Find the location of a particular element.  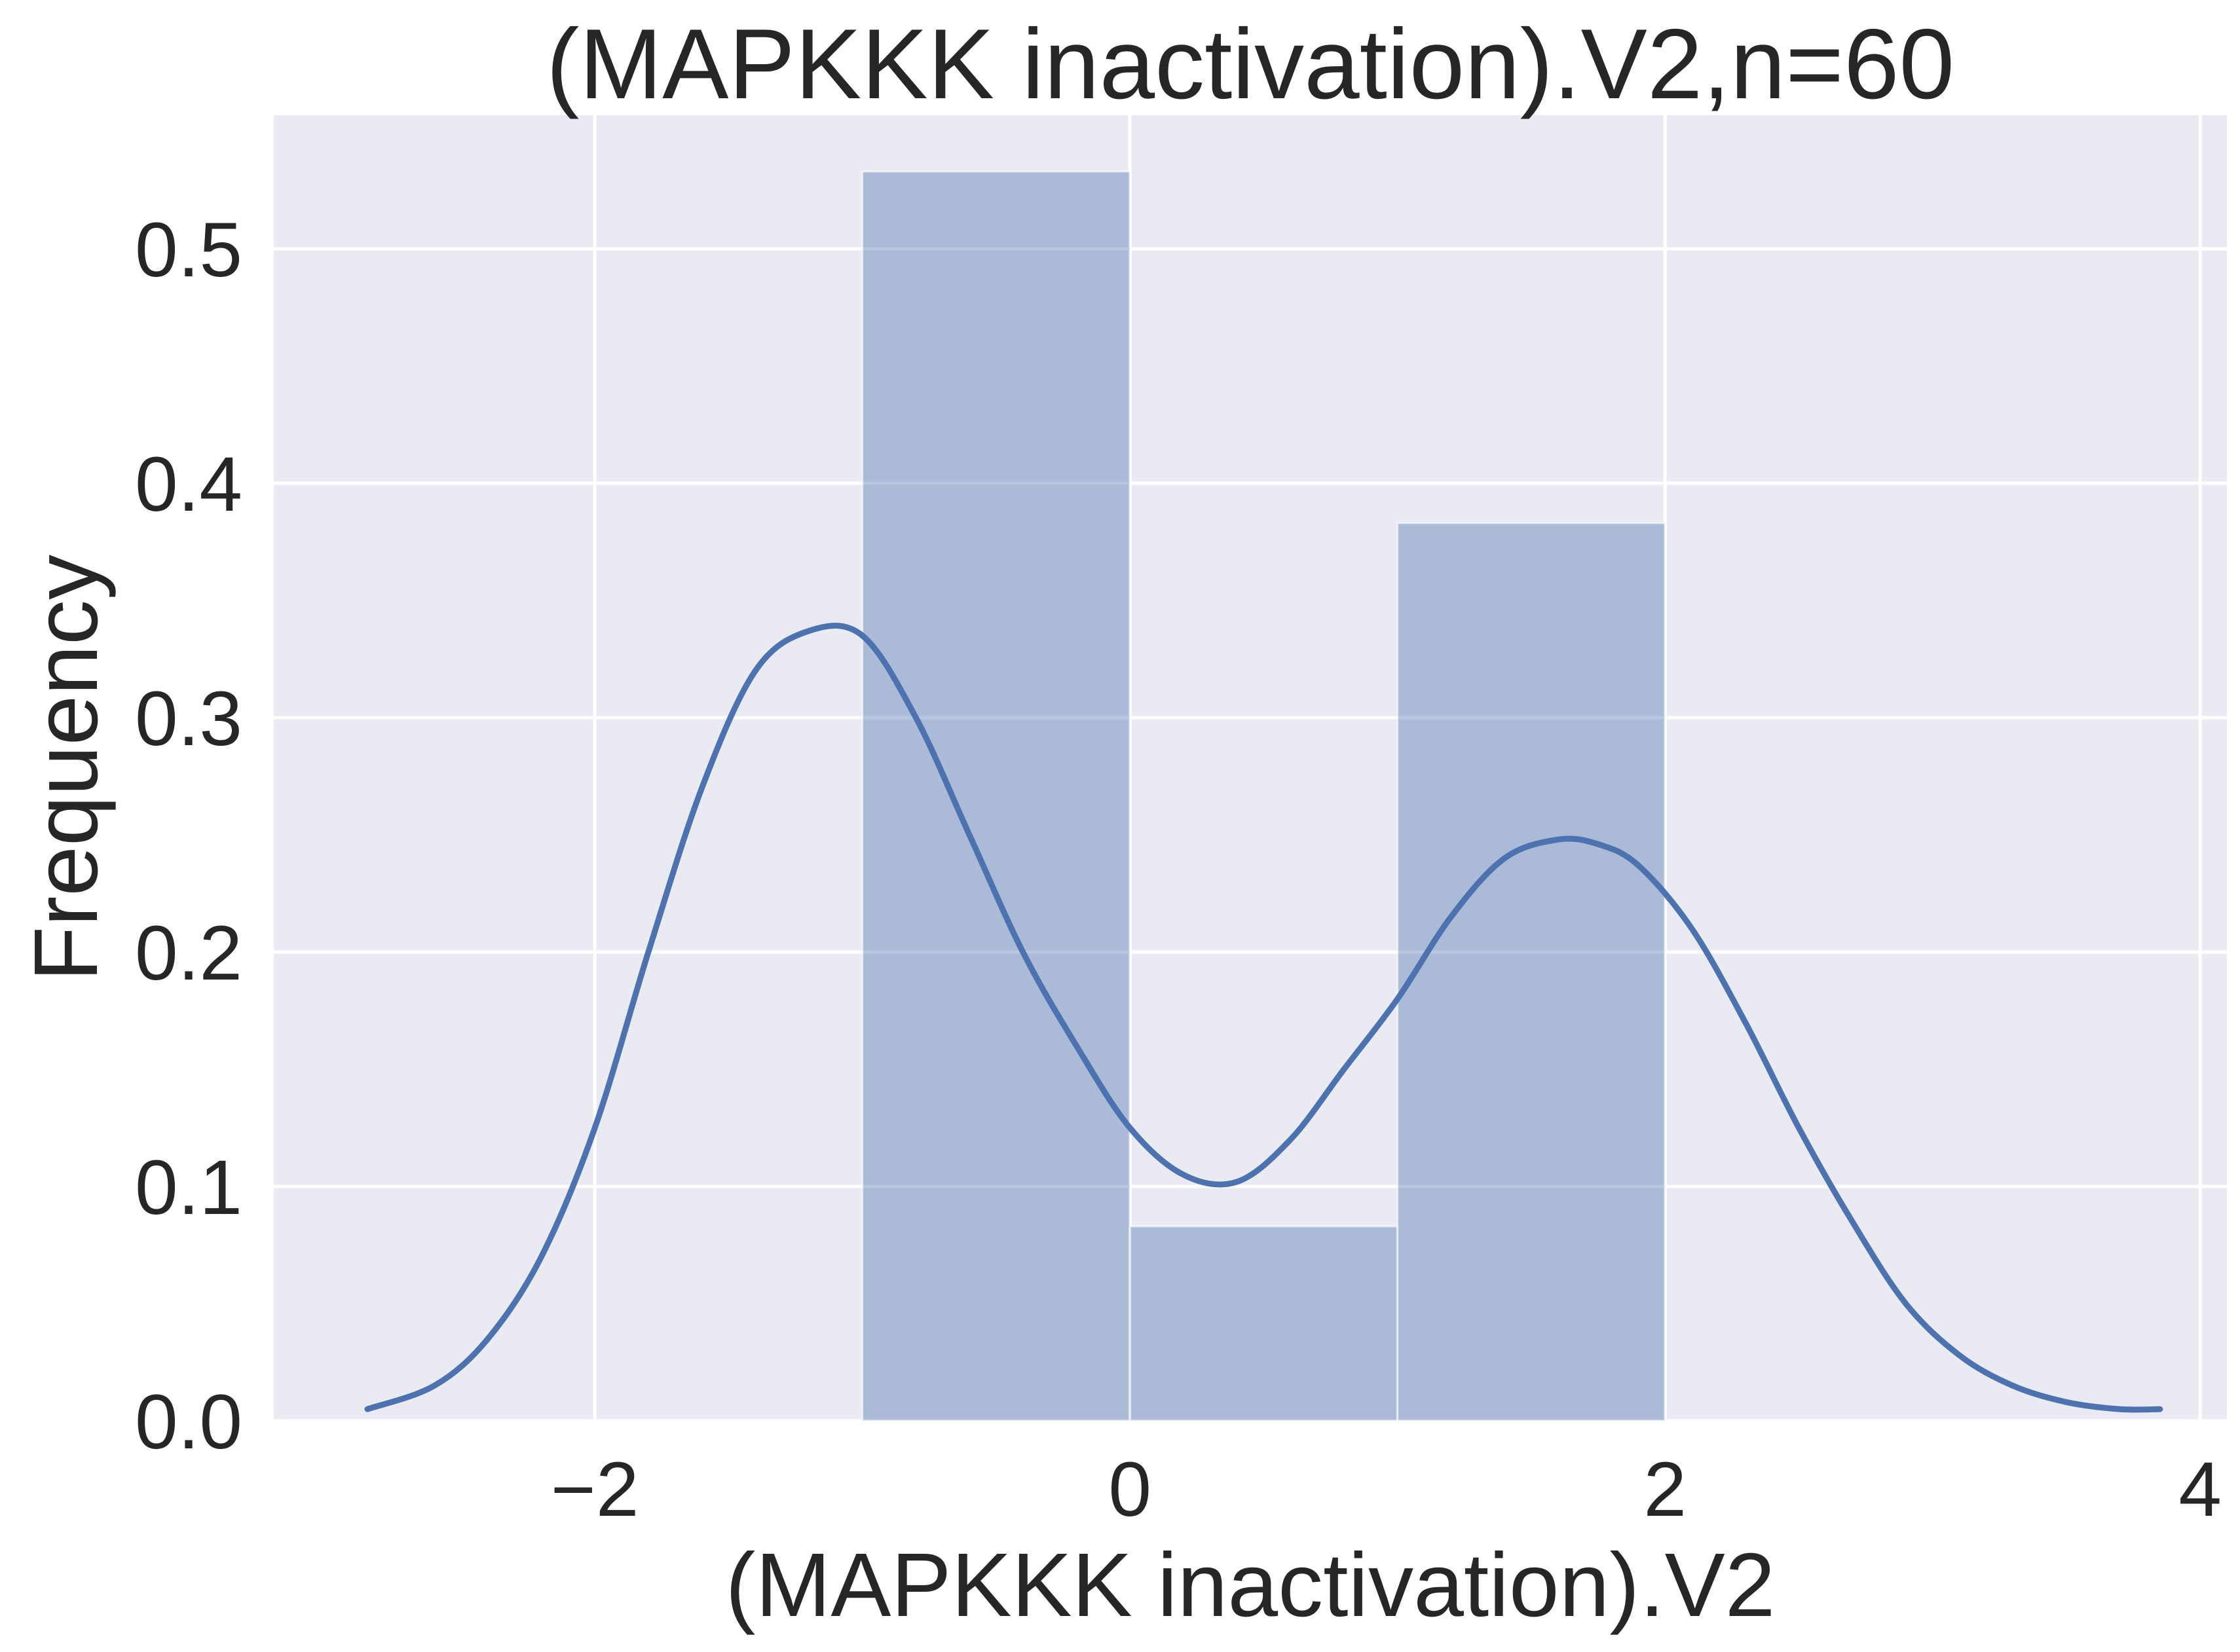

y-tick-label: 0.4 is located at coordinates (188, 484).